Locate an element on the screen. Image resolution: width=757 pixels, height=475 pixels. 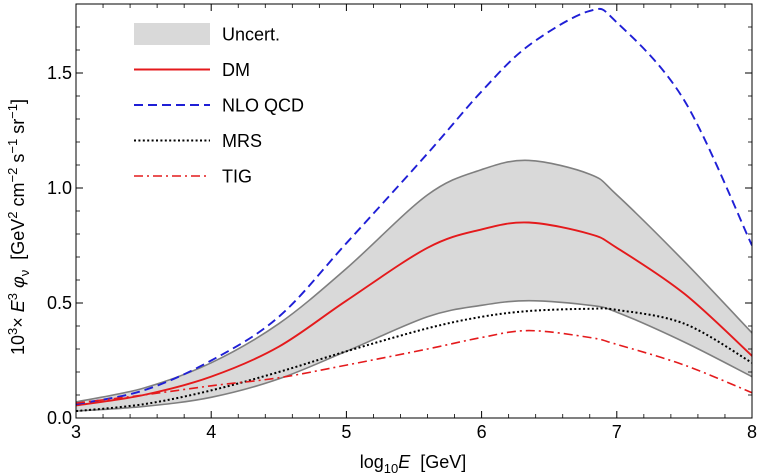
legend-label: DM is located at coordinates (236, 70).